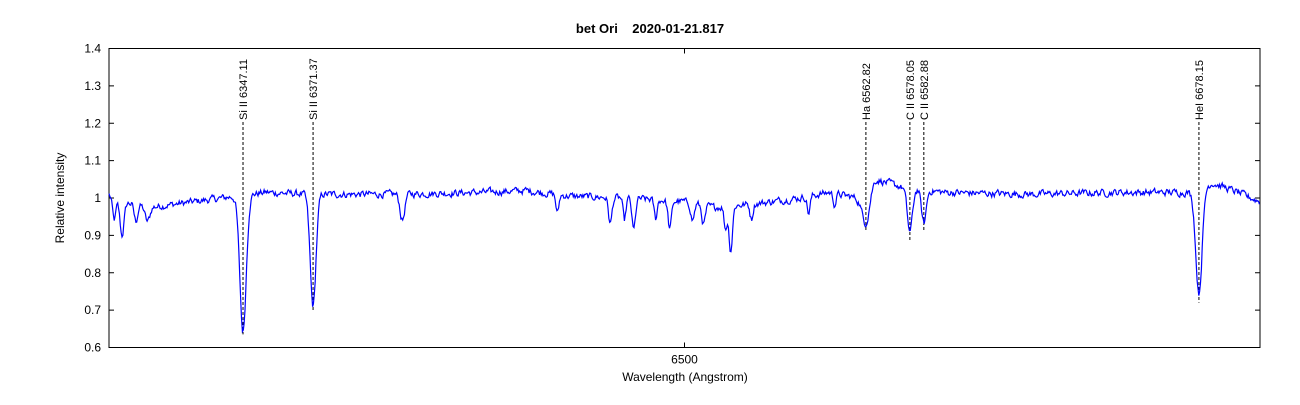 Image resolution: width=1300 pixels, height=405 pixels. What do you see at coordinates (685, 377) in the screenshot?
I see `x-axis-label: Wavelength (Angstrom)` at bounding box center [685, 377].